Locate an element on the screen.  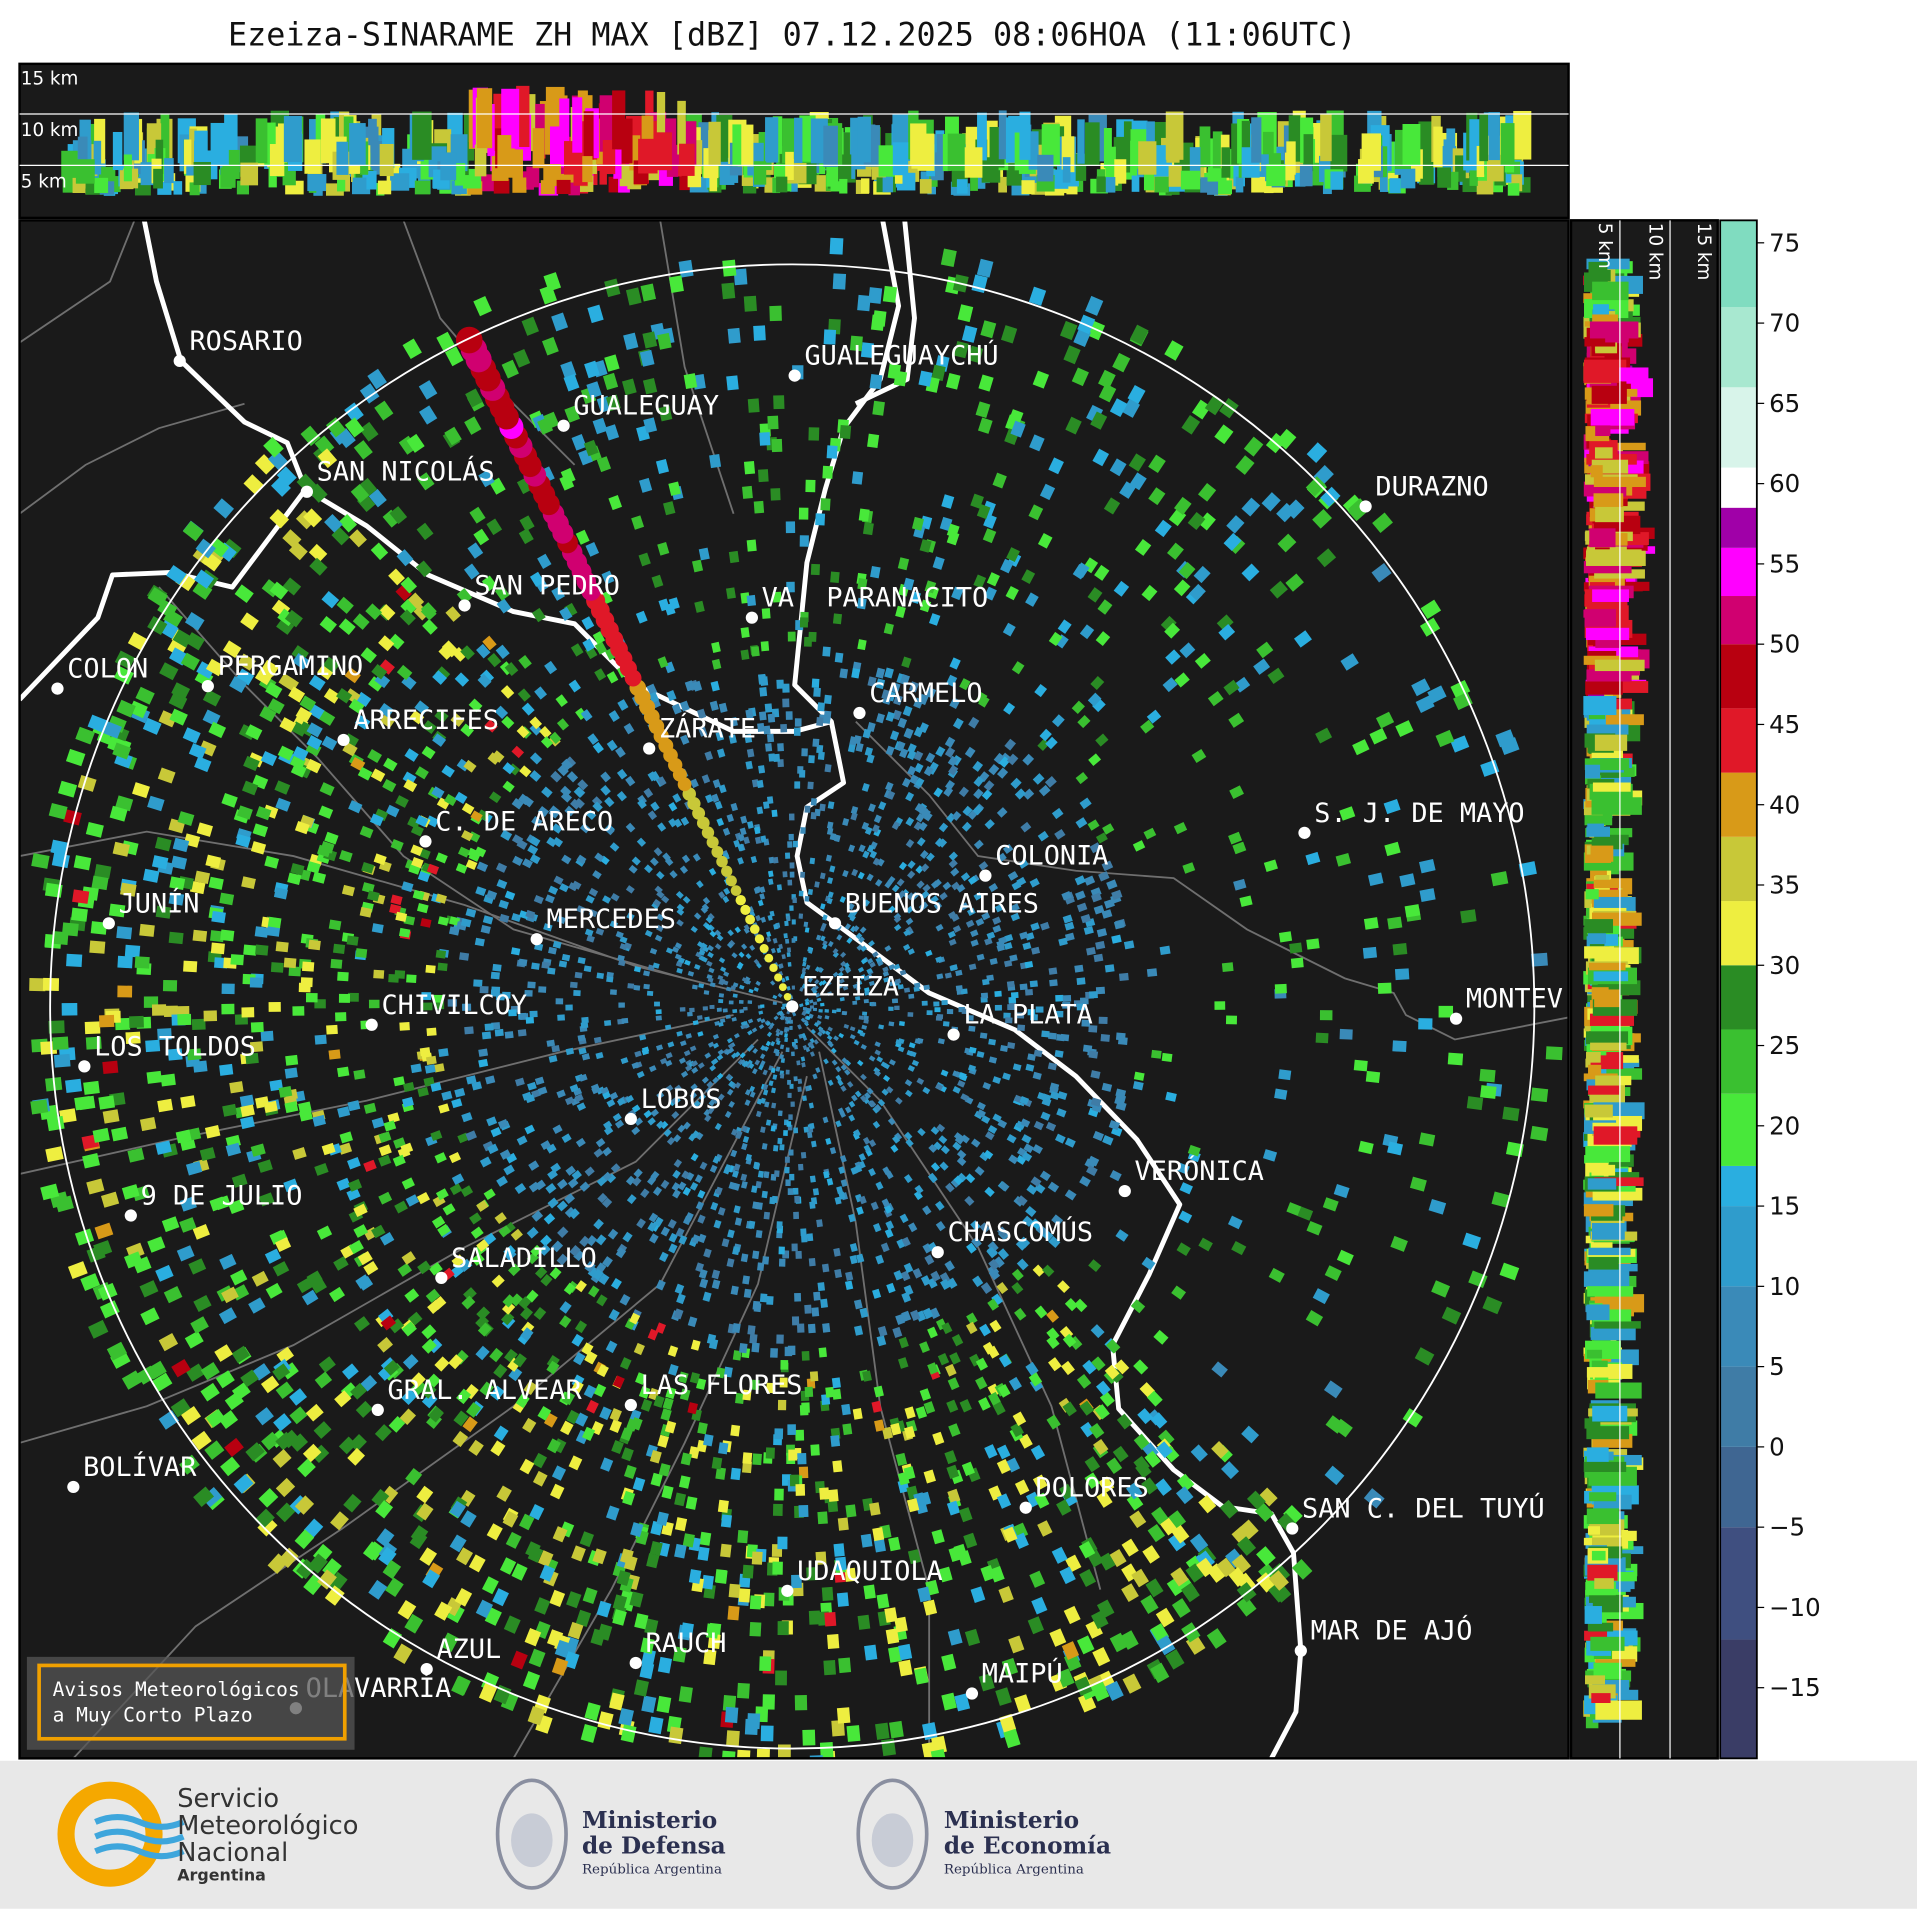
echo-ray is located at coordinates (712, 842).